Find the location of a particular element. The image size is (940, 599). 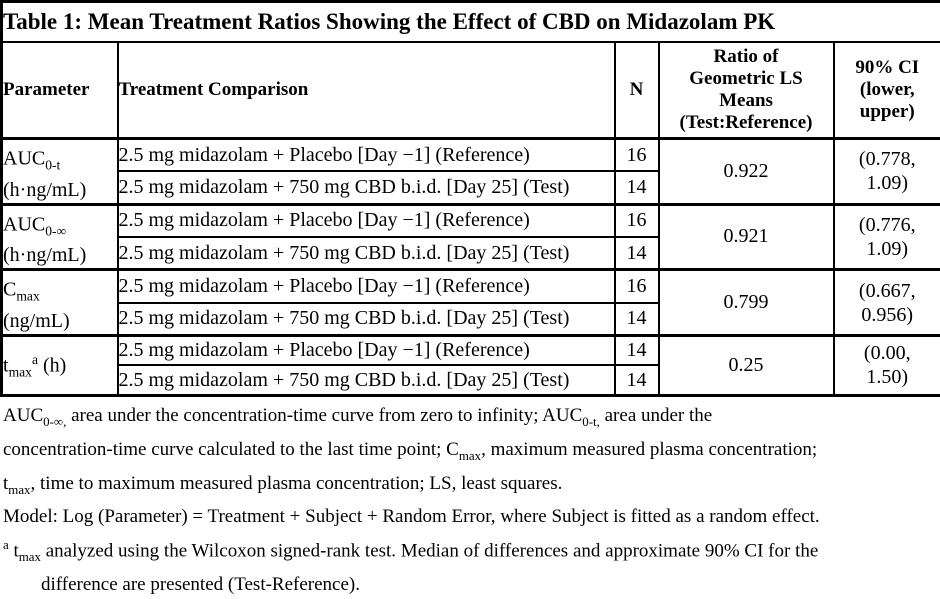

parameter-name: tmaxa (h) is located at coordinates (60, 366).